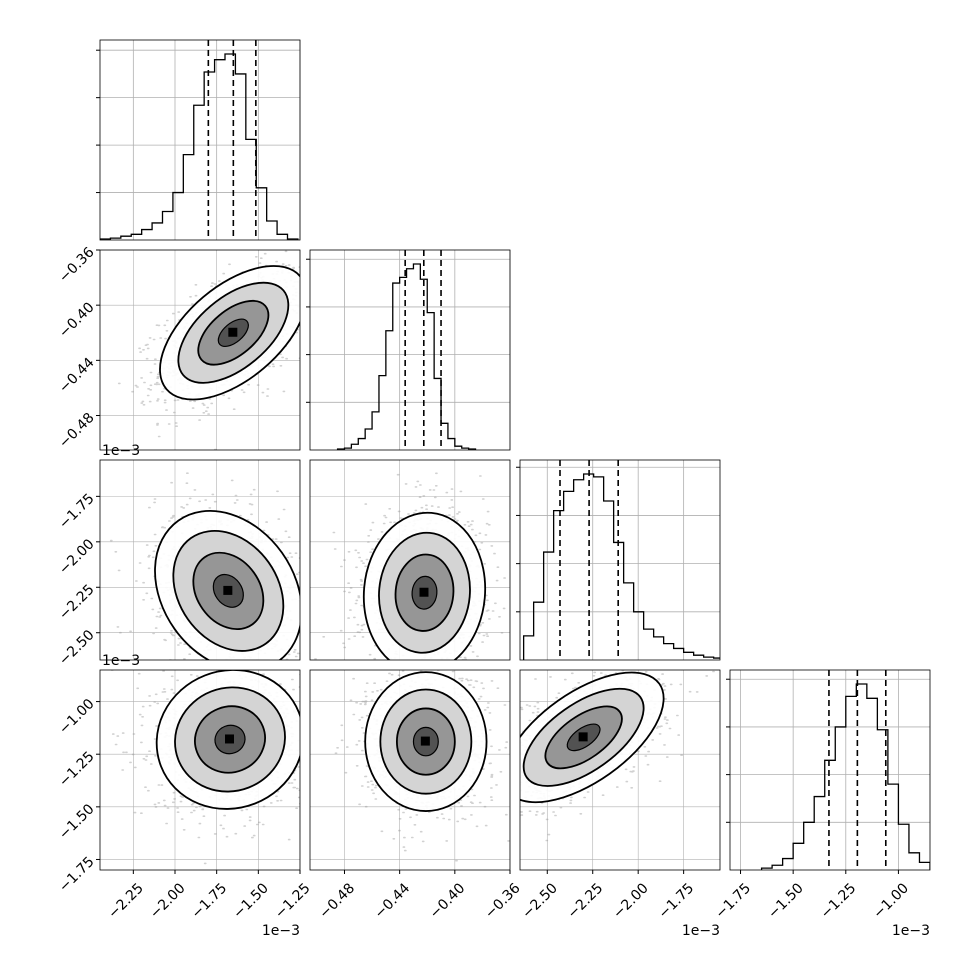 This screenshot has width=970, height=970. I want to click on x-tick-label: −2.50, so click(540, 901).